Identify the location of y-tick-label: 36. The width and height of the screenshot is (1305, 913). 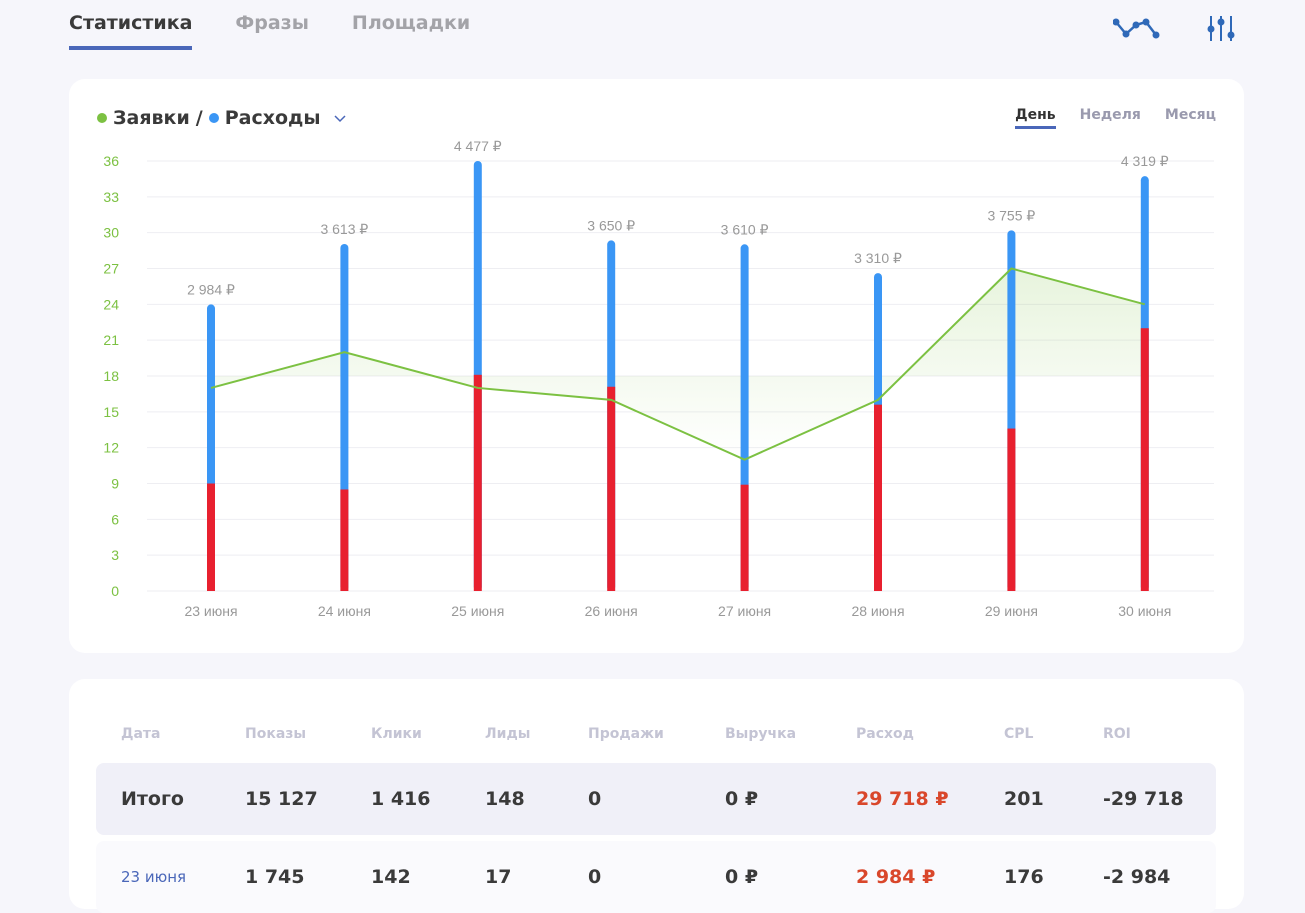
(111, 161).